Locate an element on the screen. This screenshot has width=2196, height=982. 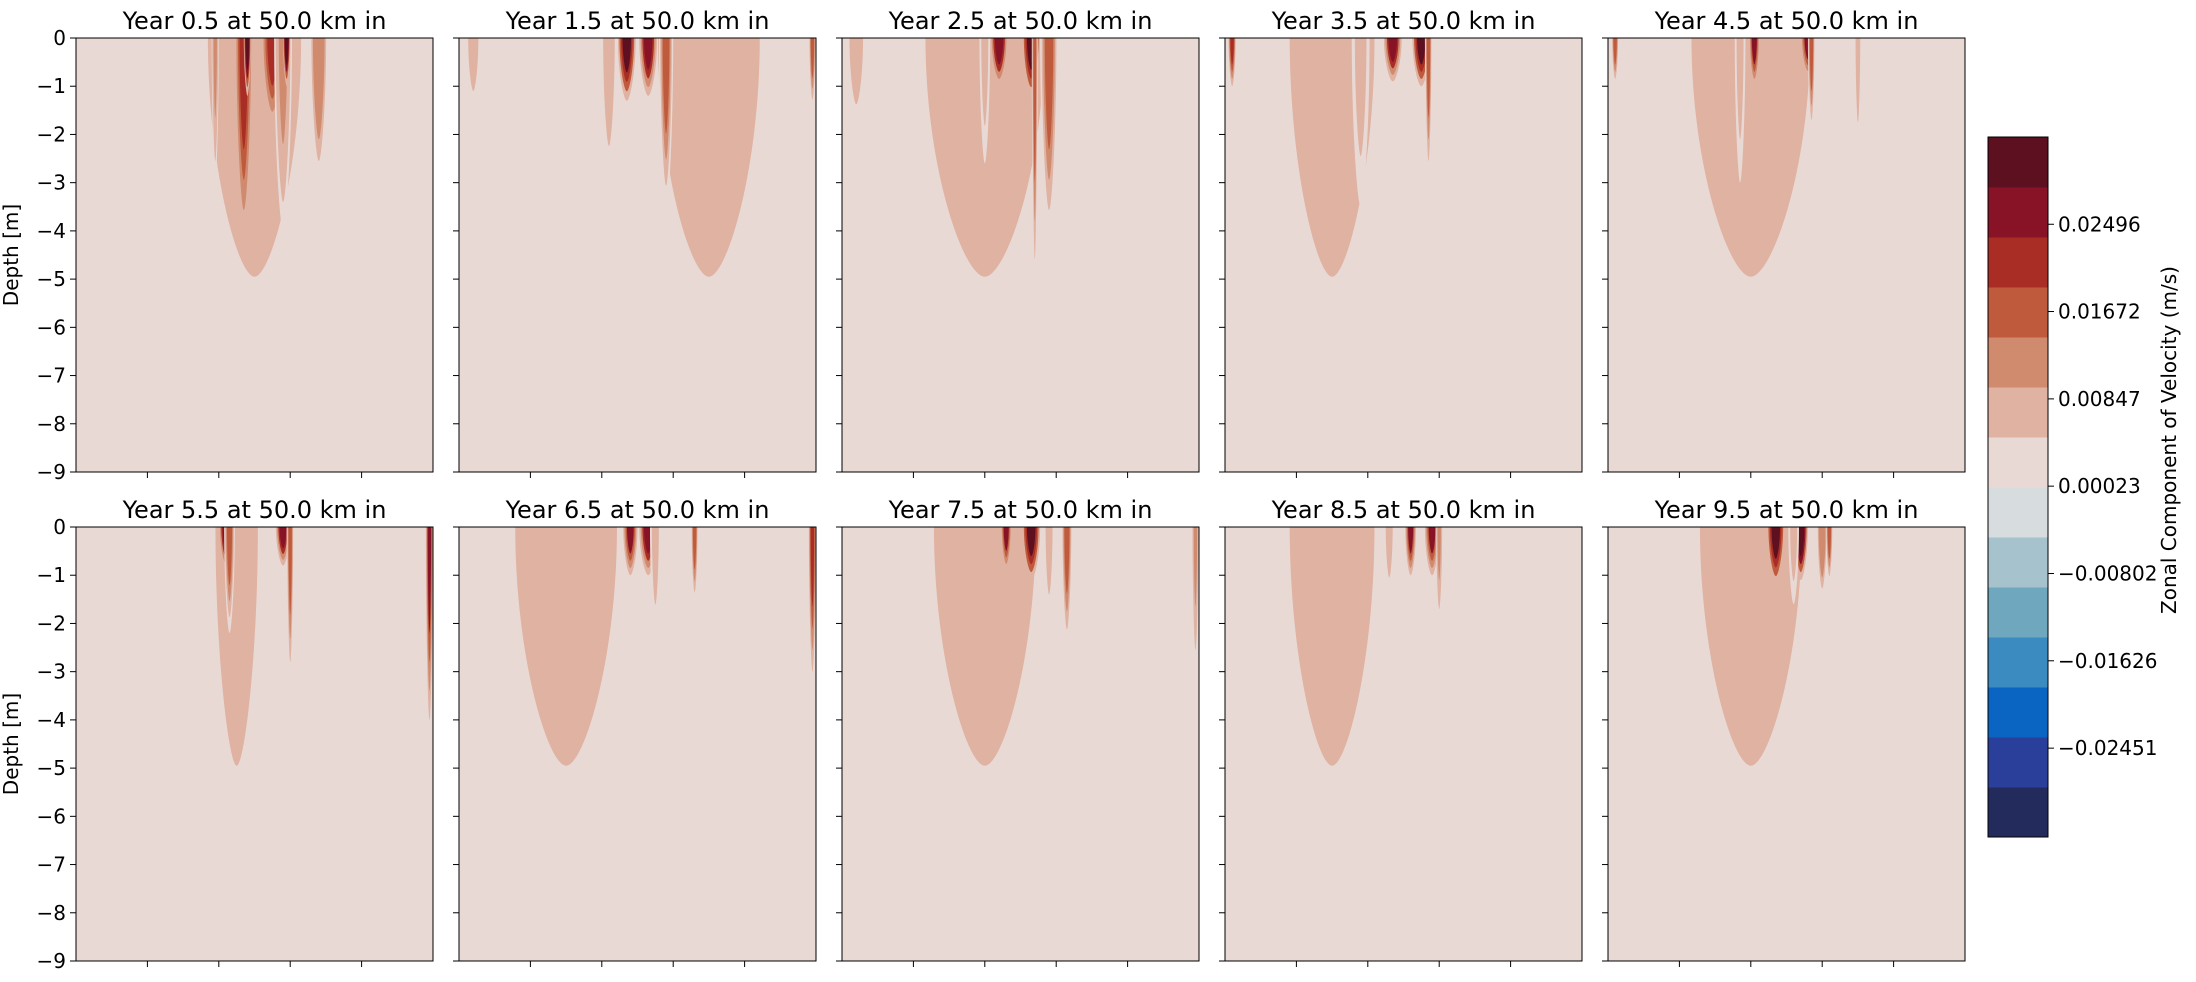
panel-4: Year 3.5 at 50.0 km in is located at coordinates (1401, 242).